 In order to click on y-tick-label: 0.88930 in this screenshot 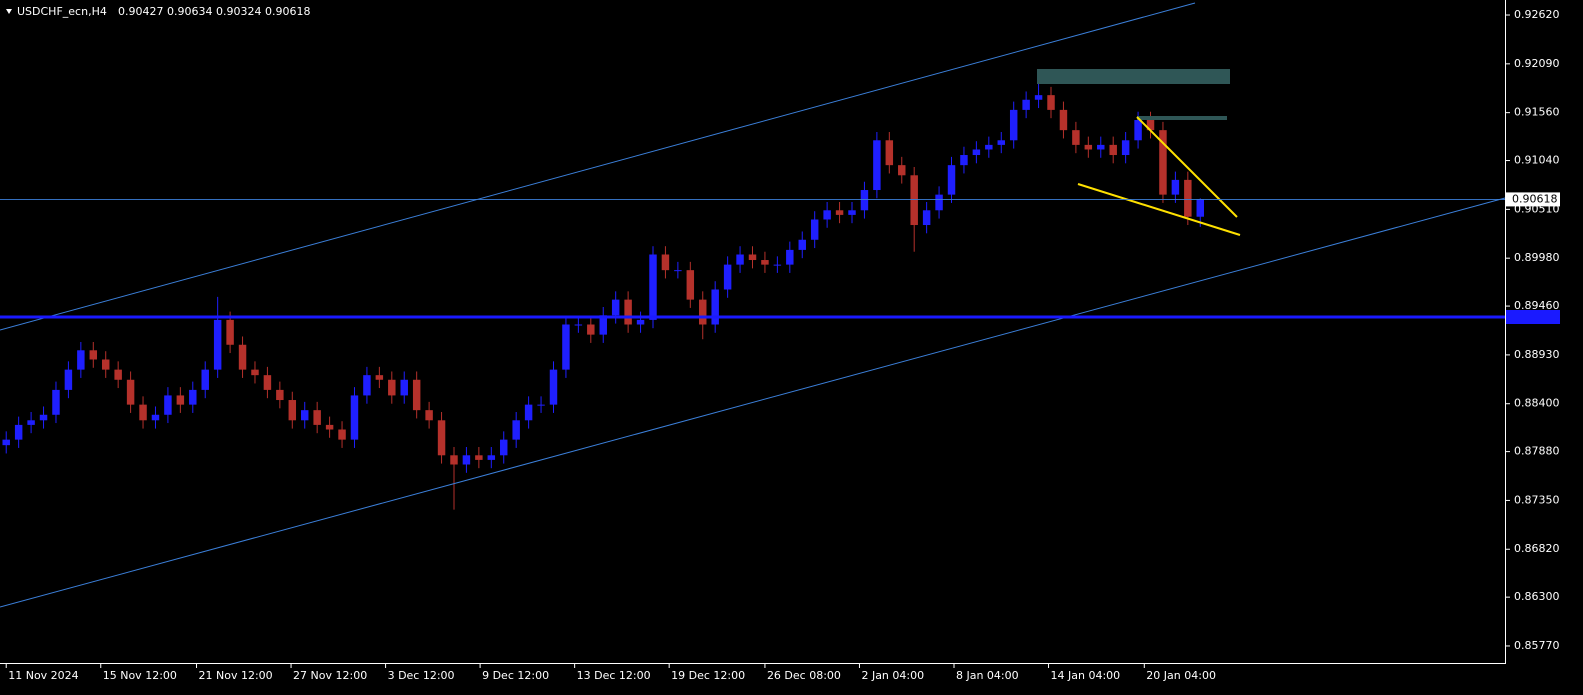, I will do `click(1537, 354)`.